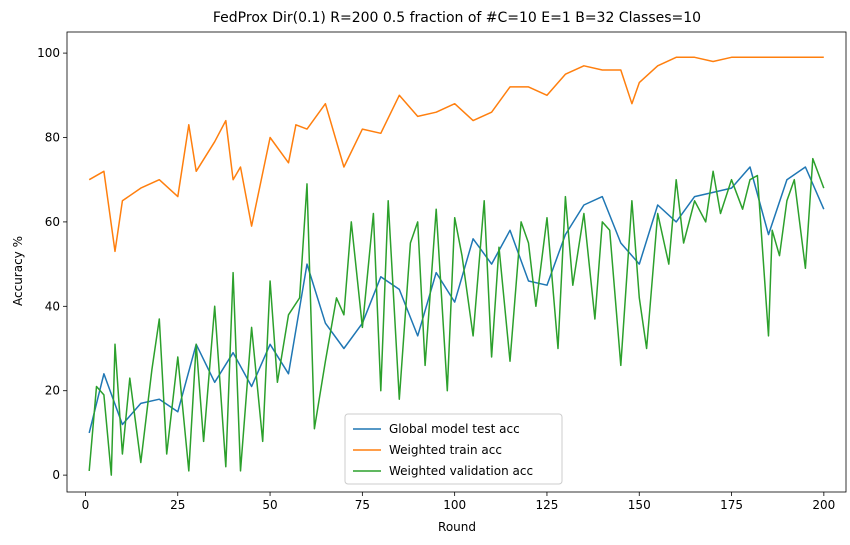  Describe the element at coordinates (461, 471) in the screenshot. I see `legend-entry: Weighted validation acc` at that location.